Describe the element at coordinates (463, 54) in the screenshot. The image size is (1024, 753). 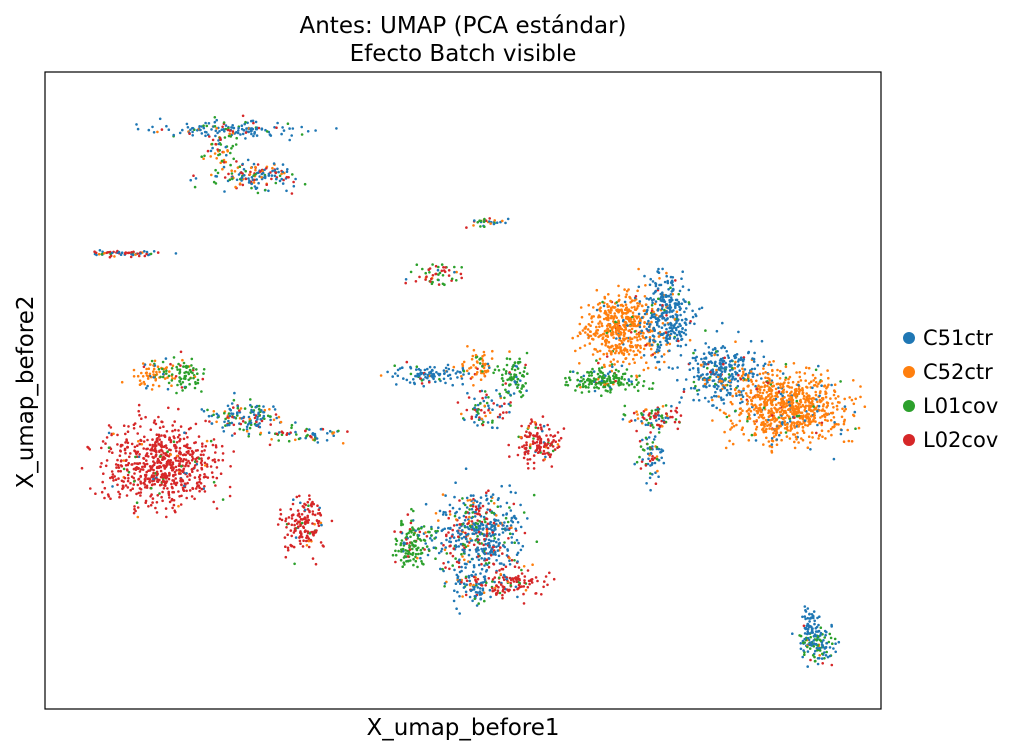
I see `chart-title-line-2: Efecto Batch visible` at that location.